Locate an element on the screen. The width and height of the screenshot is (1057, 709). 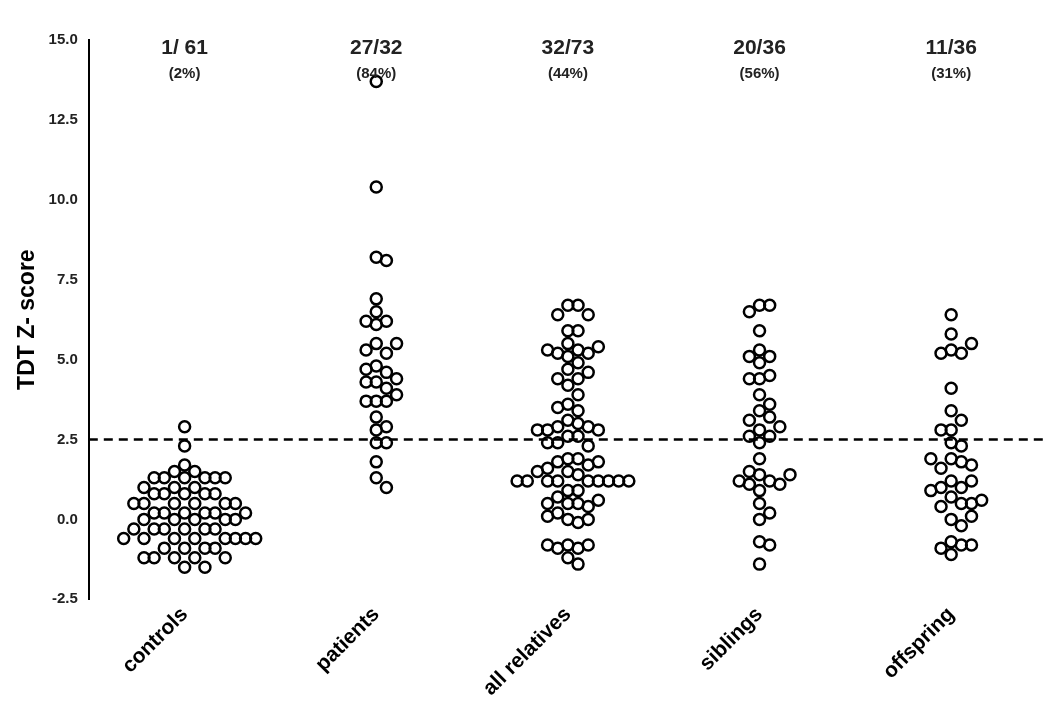
y-tick-label: 7.5 is located at coordinates (67, 278).